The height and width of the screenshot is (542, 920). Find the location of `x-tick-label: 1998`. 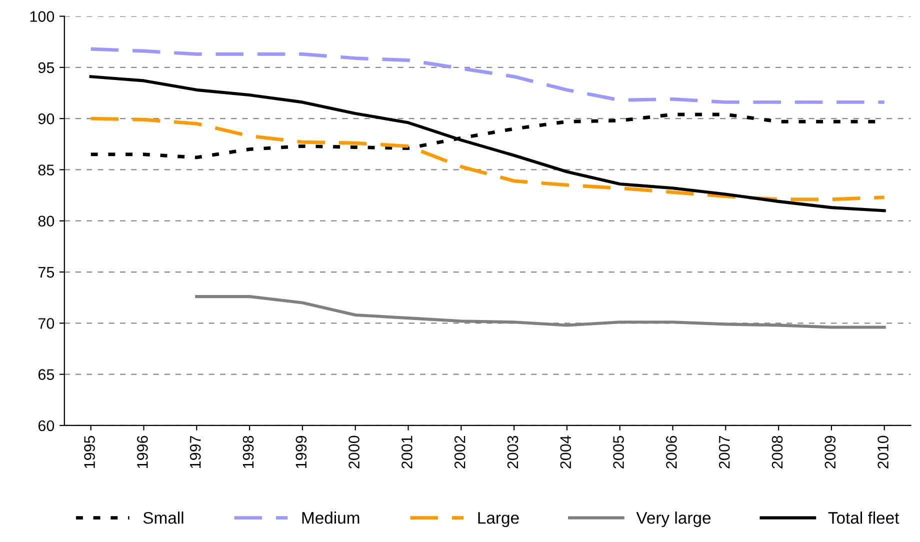

x-tick-label: 1998 is located at coordinates (248, 452).